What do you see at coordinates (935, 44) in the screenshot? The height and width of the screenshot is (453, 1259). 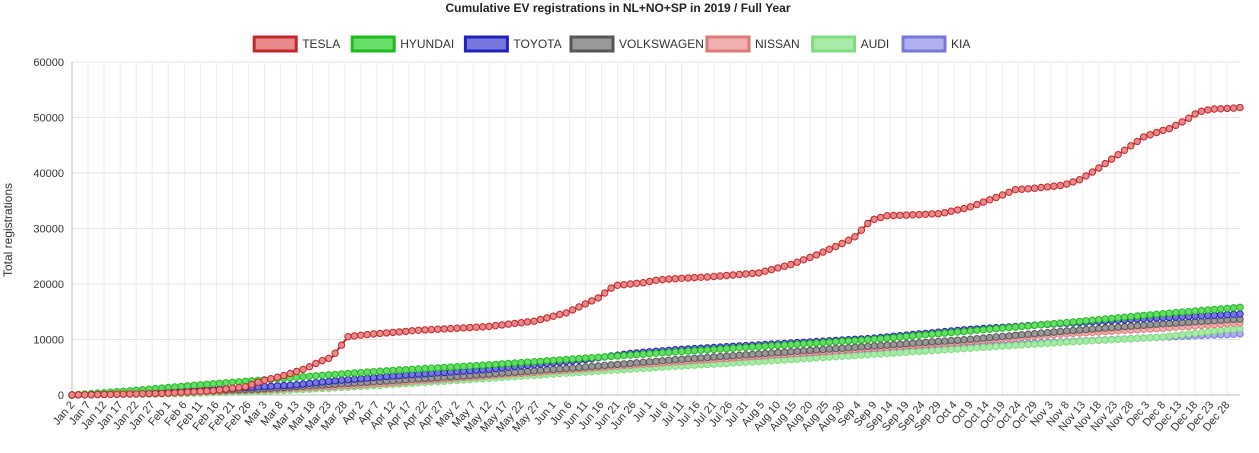 I see `legend-item-kia: KIA` at bounding box center [935, 44].